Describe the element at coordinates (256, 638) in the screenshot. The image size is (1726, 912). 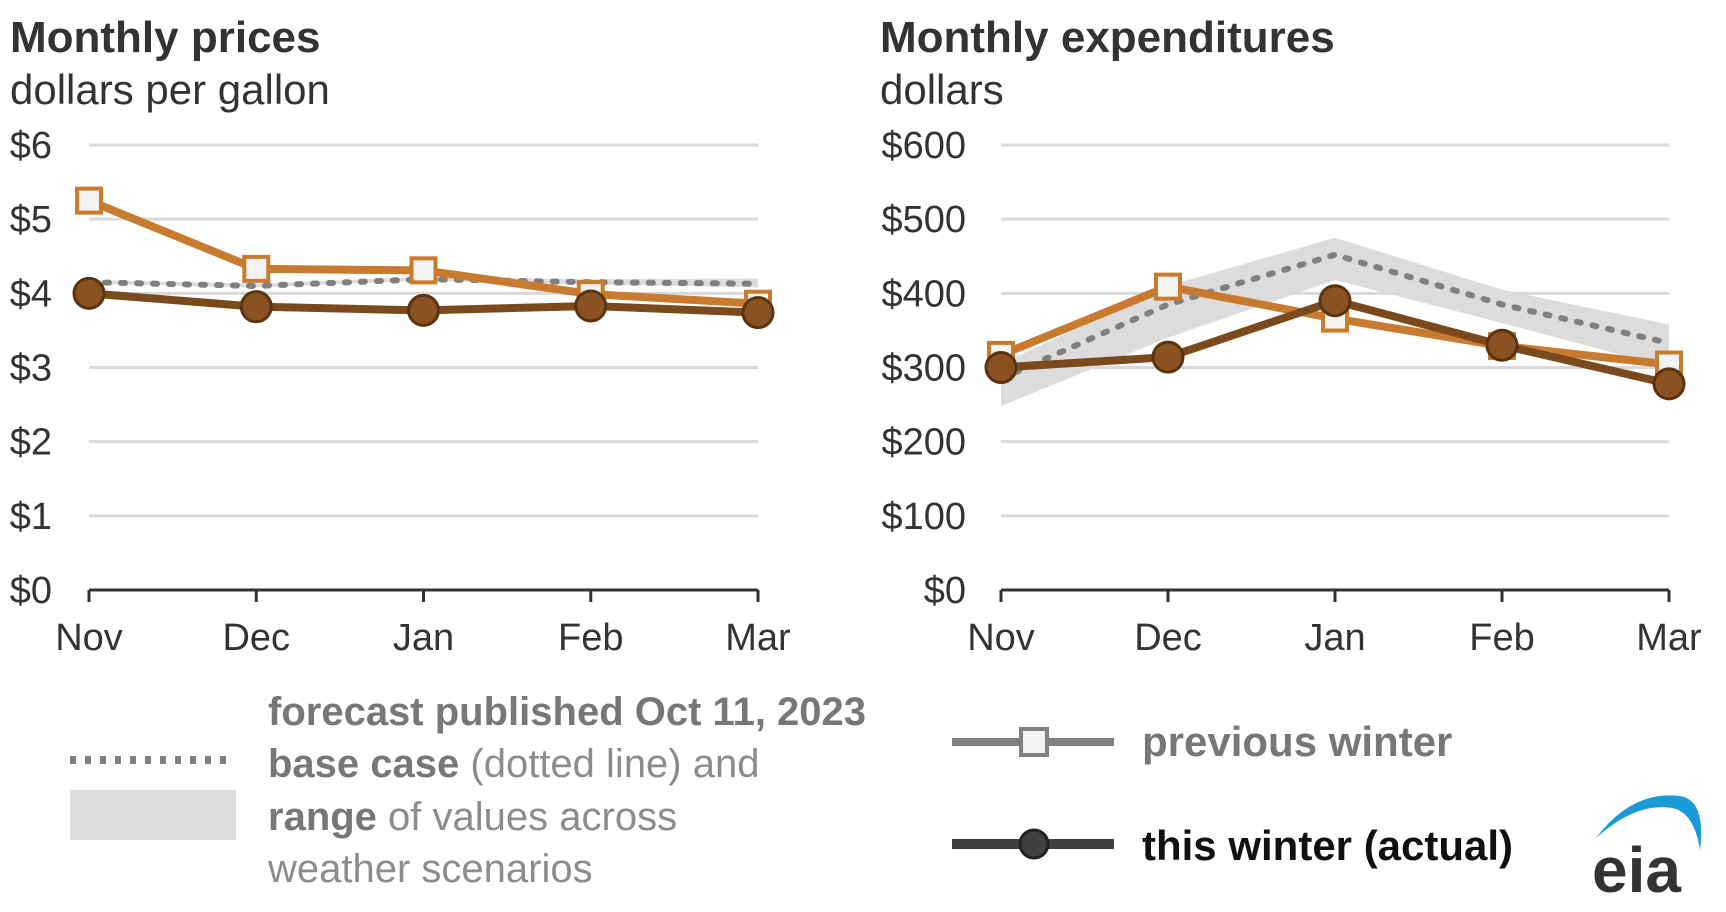
I see `left-x-tick-label: Dec` at that location.